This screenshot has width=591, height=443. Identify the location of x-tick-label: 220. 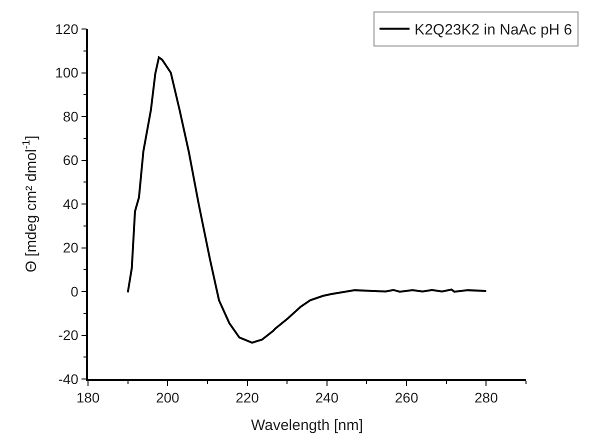
(248, 398).